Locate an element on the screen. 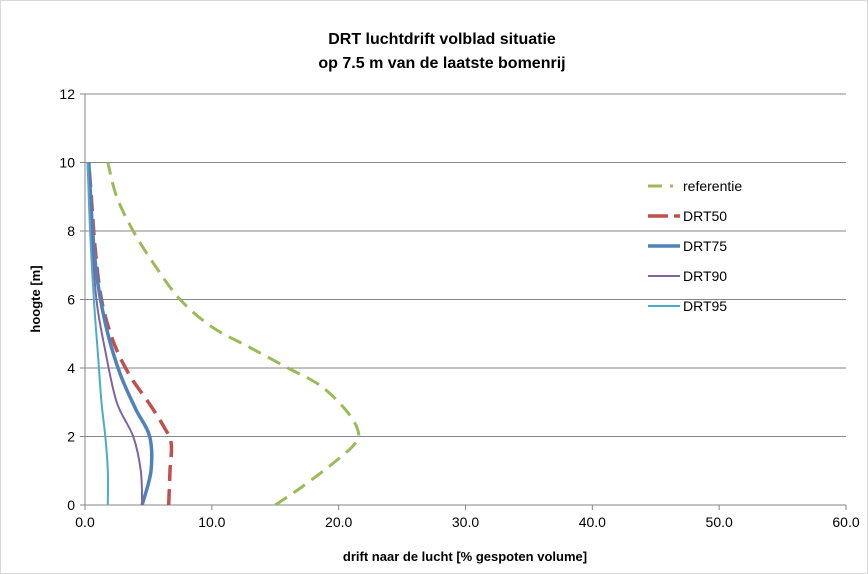 Image resolution: width=868 pixels, height=574 pixels. legend-label-drt75: DRT75 is located at coordinates (705, 246).